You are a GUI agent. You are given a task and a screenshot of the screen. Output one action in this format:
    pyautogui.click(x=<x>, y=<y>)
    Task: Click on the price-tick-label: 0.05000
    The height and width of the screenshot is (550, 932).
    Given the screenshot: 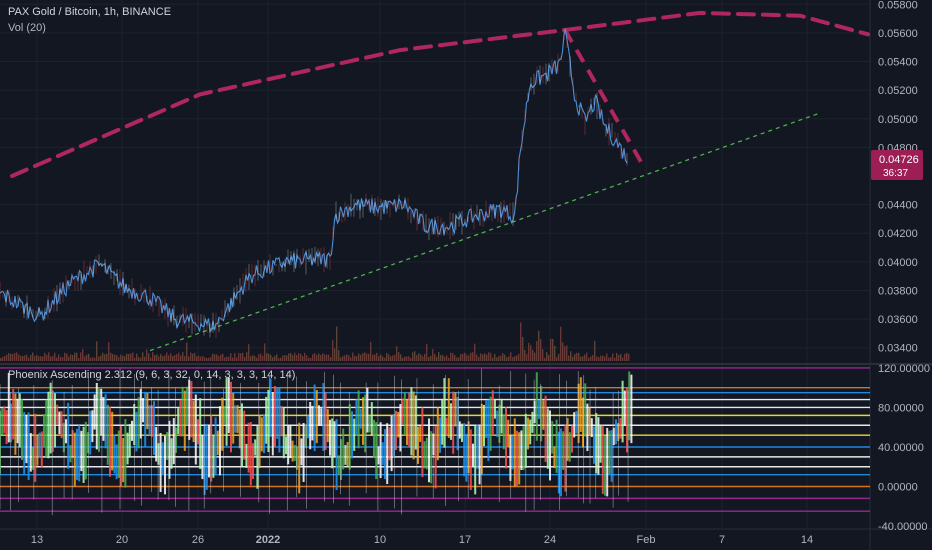 What is the action you would take?
    pyautogui.click(x=898, y=120)
    